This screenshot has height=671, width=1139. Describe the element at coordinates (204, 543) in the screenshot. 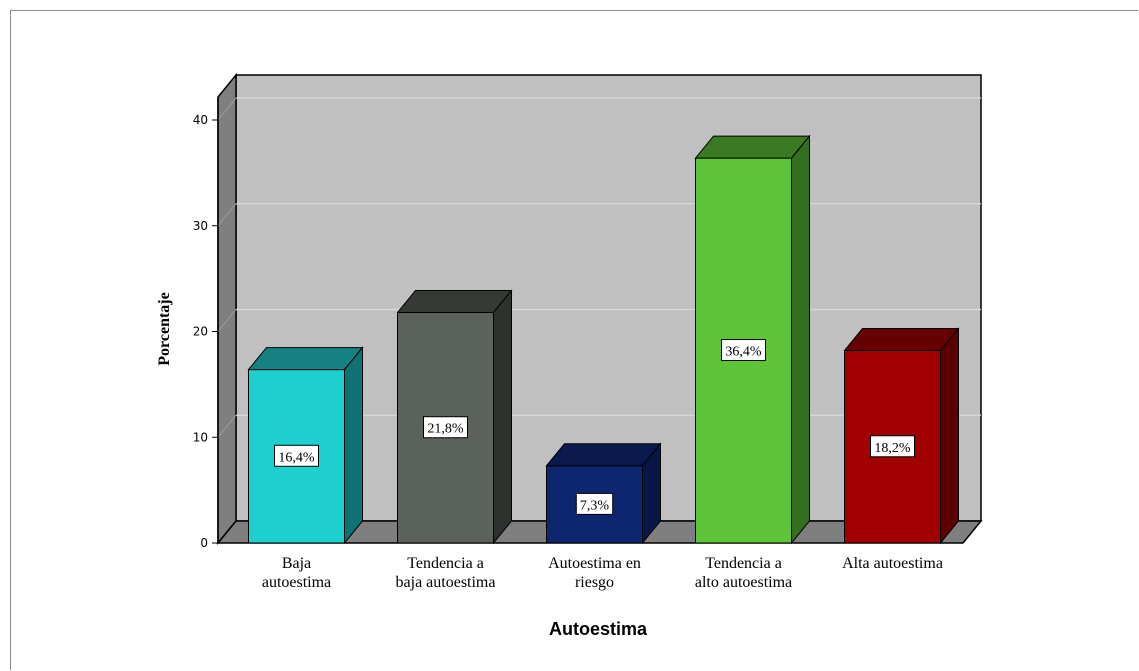

I see `y-tick-label: 0` at that location.